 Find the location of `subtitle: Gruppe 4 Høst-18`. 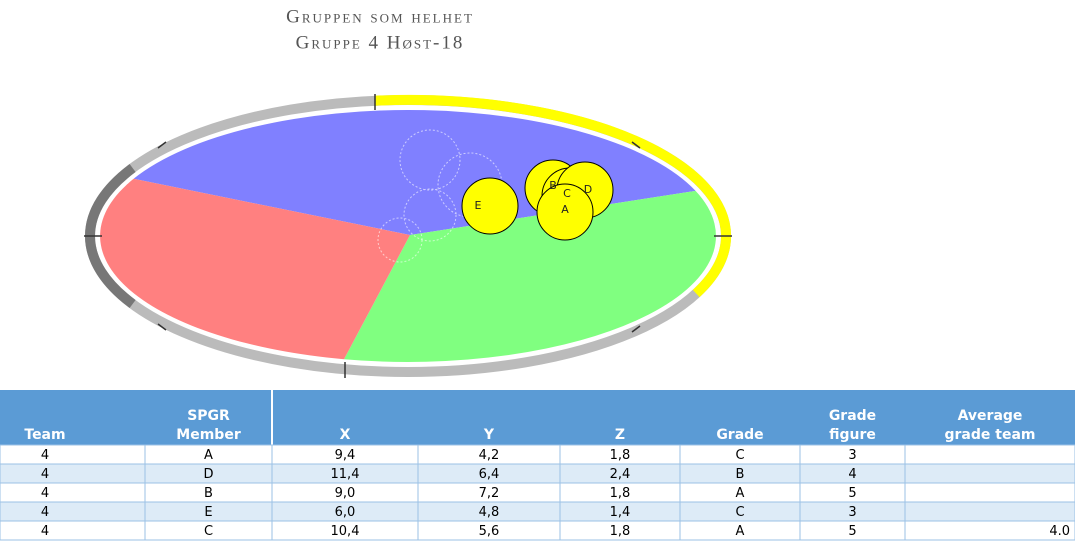

subtitle: Gruppe 4 Høst-18 is located at coordinates (380, 42).